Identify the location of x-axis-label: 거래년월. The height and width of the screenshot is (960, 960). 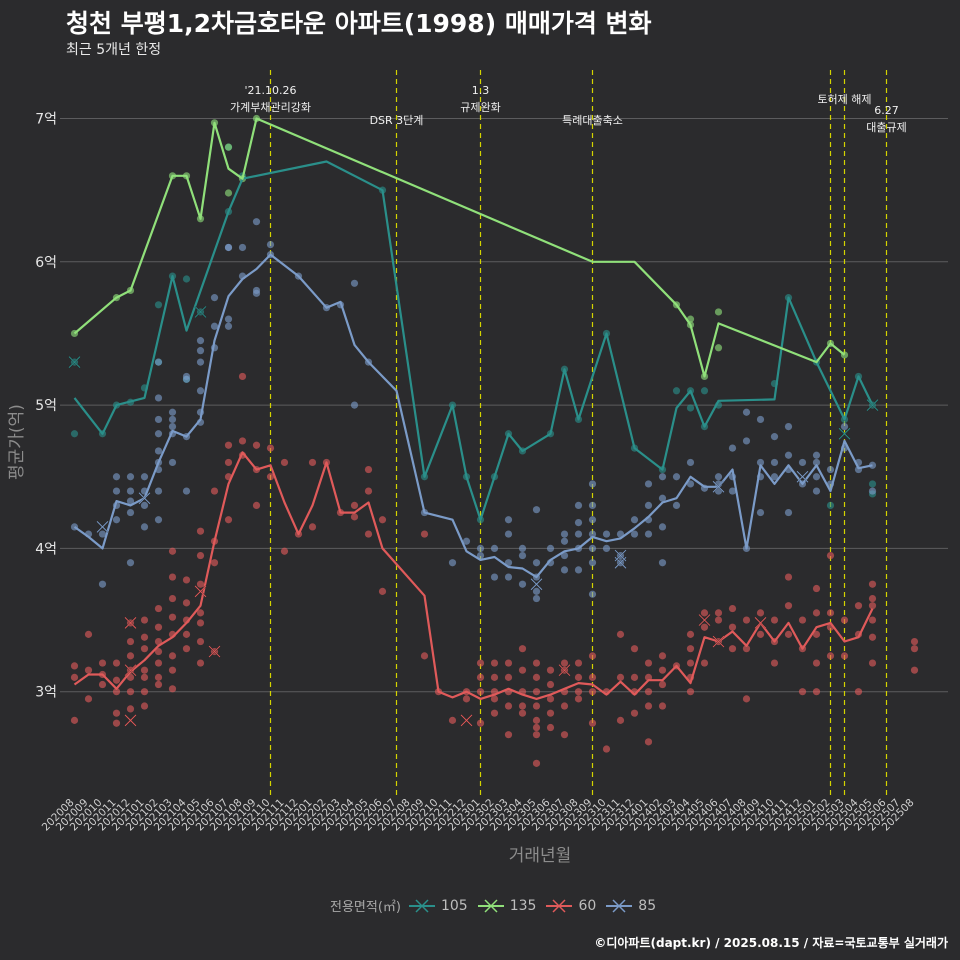
(540, 856).